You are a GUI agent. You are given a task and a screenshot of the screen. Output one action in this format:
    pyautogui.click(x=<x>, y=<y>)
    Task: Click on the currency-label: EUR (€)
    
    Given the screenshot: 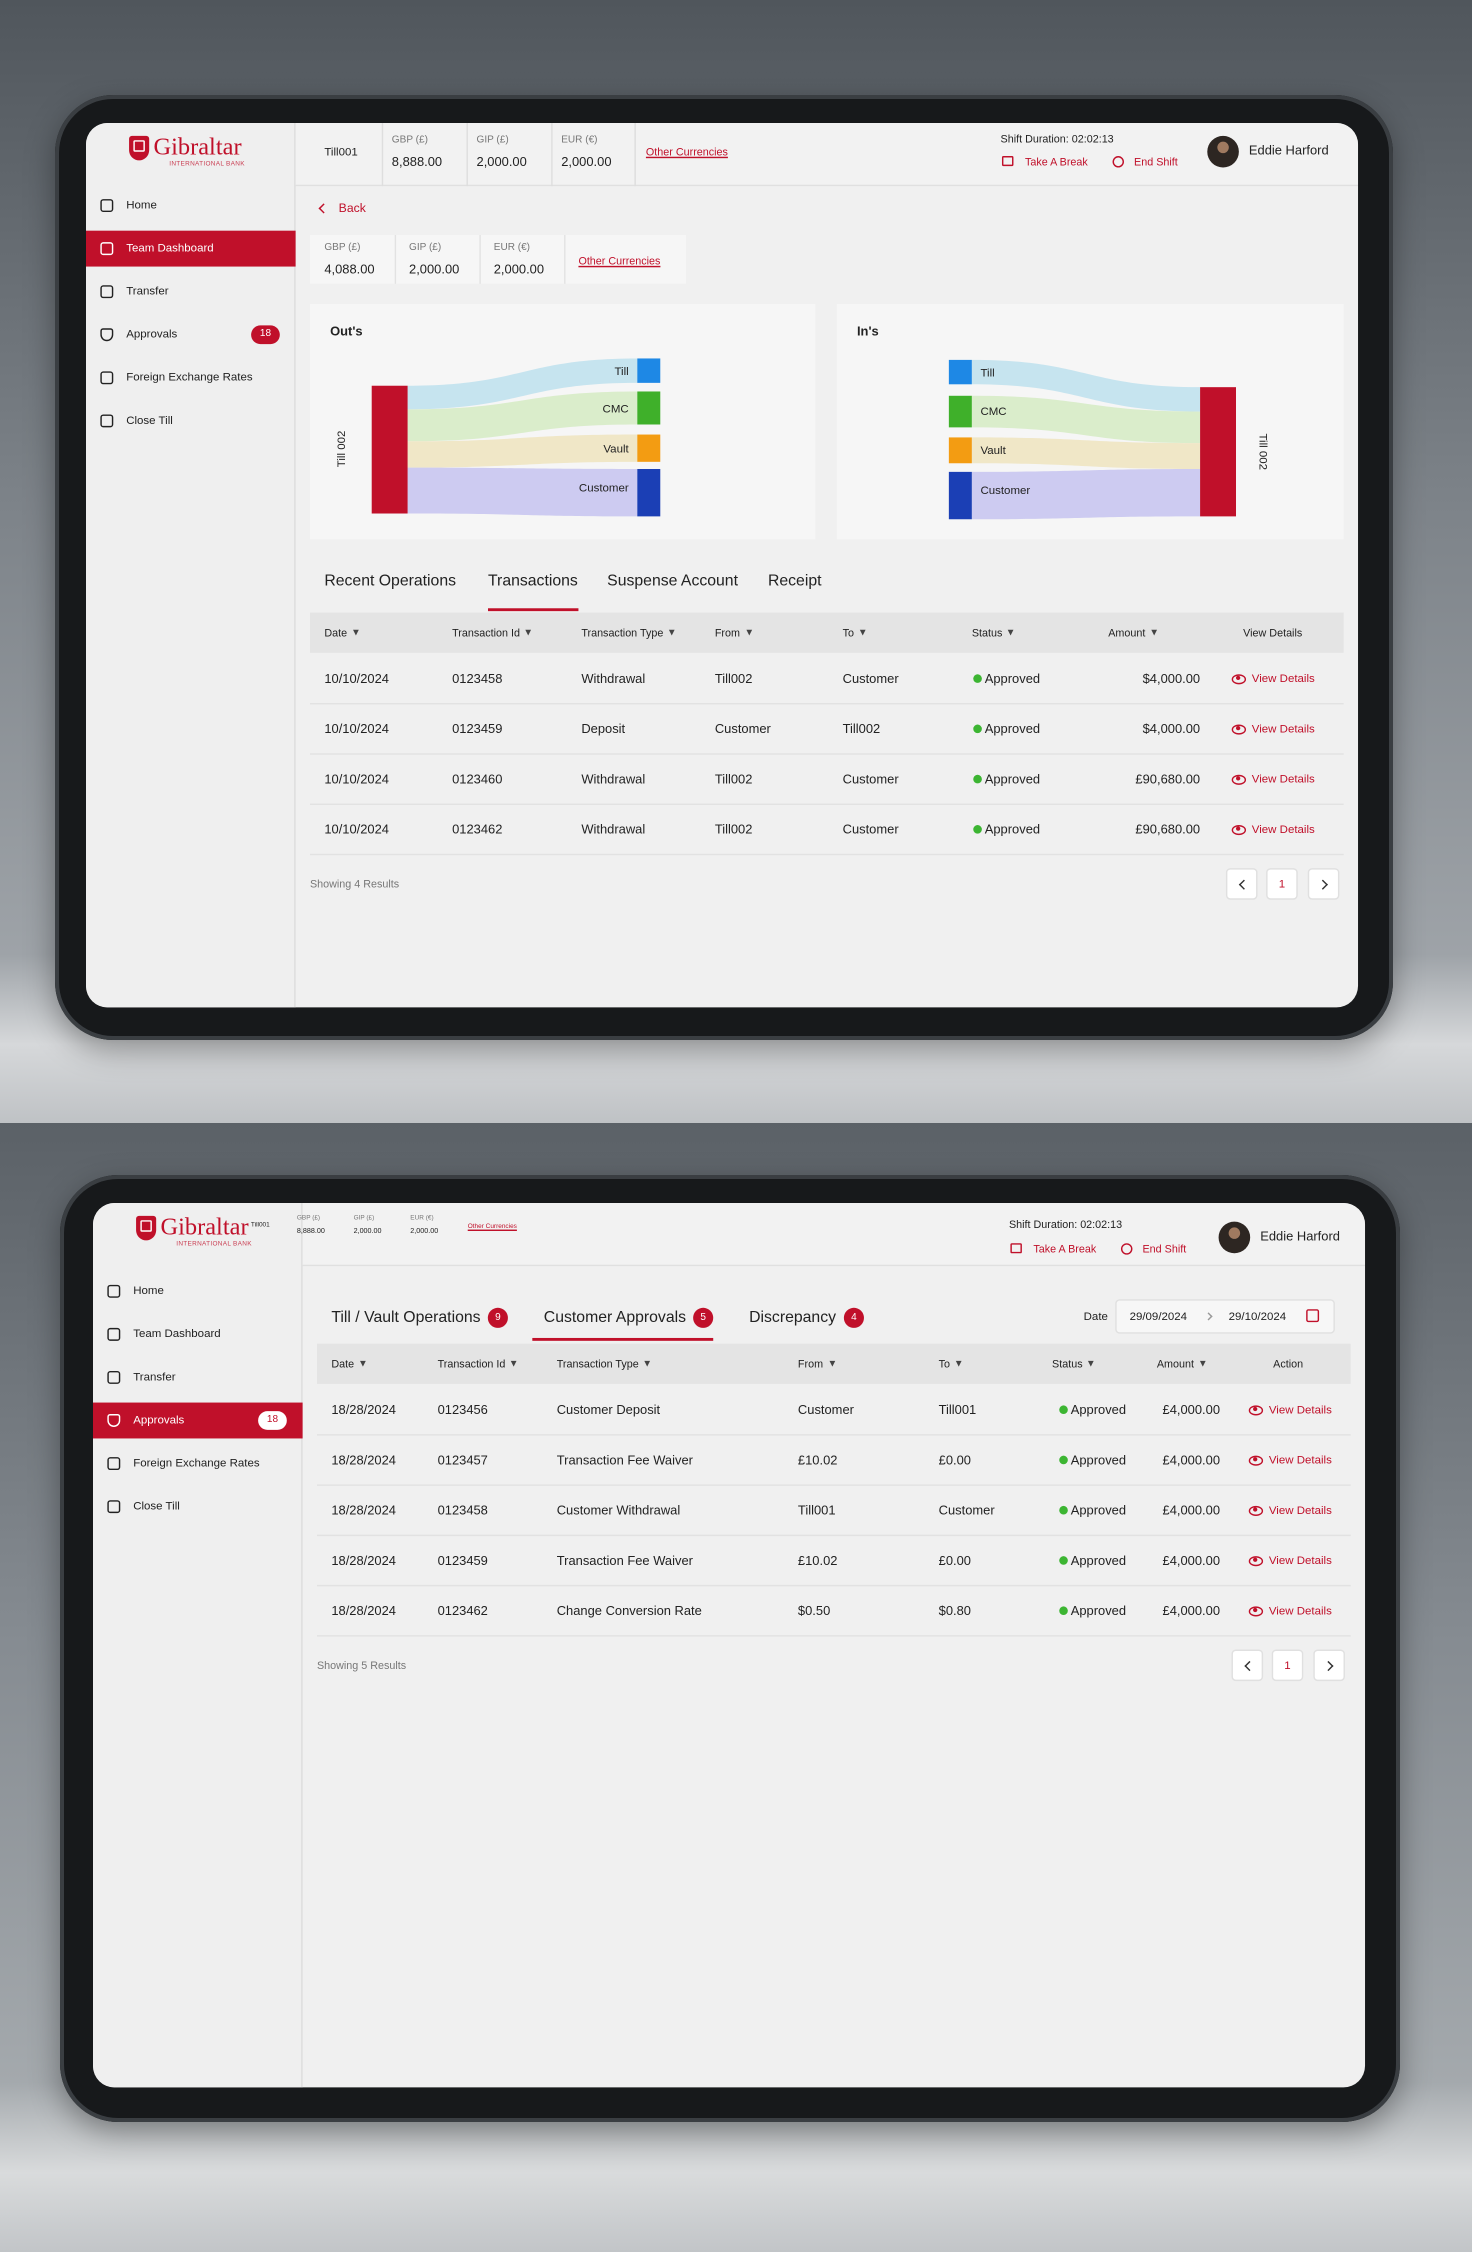 What is the action you would take?
    pyautogui.click(x=422, y=1217)
    